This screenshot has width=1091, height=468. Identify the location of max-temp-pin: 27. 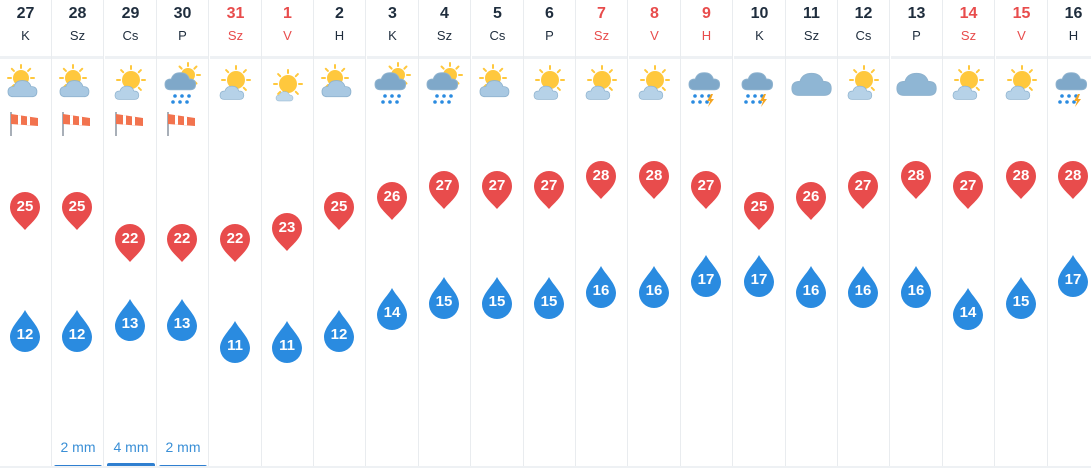
(549, 189).